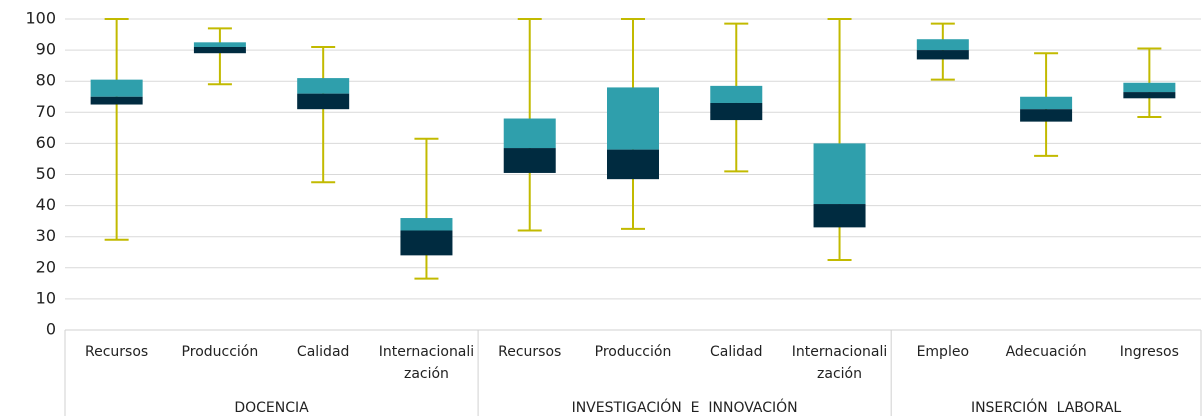 This screenshot has width=1202, height=416. What do you see at coordinates (46, 49) in the screenshot?
I see `y-tick-label: 90` at bounding box center [46, 49].